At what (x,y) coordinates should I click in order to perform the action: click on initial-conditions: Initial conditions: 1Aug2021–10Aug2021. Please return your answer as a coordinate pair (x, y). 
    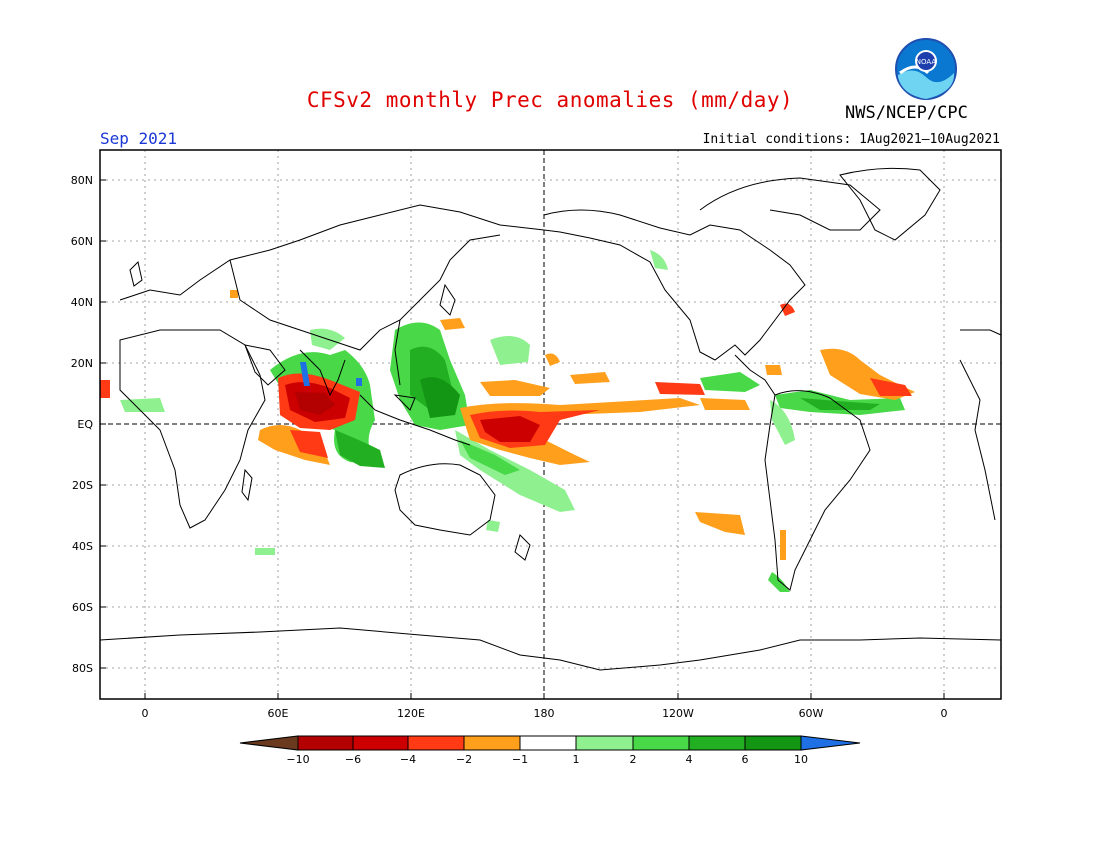
    Looking at the image, I should click on (851, 139).